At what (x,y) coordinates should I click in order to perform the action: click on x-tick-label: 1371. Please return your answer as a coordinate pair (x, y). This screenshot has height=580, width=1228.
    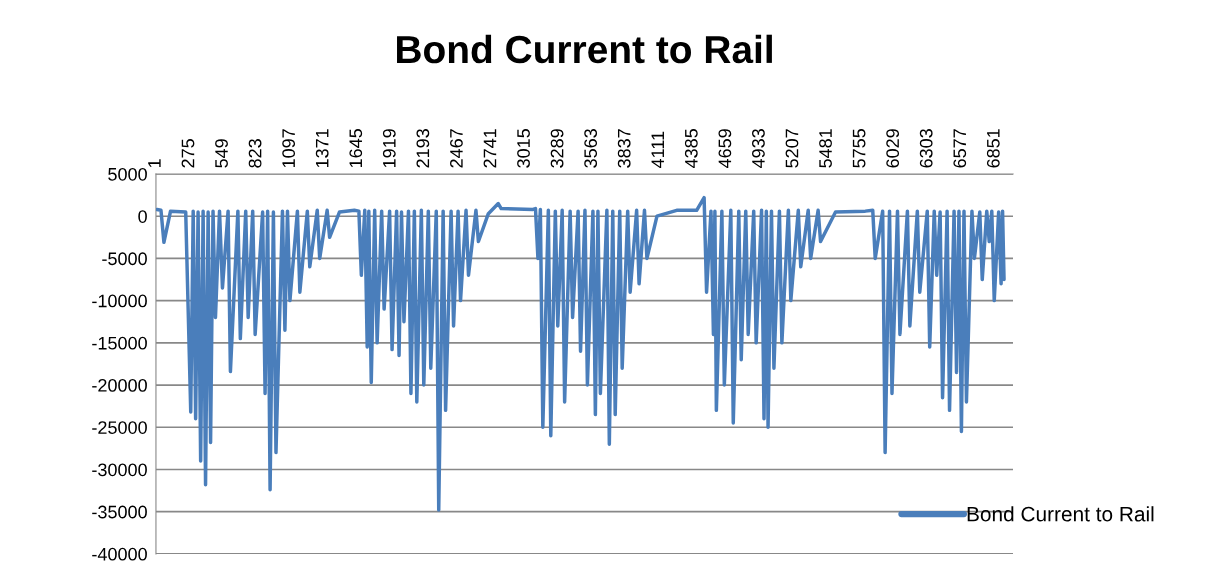
    Looking at the image, I should click on (322, 148).